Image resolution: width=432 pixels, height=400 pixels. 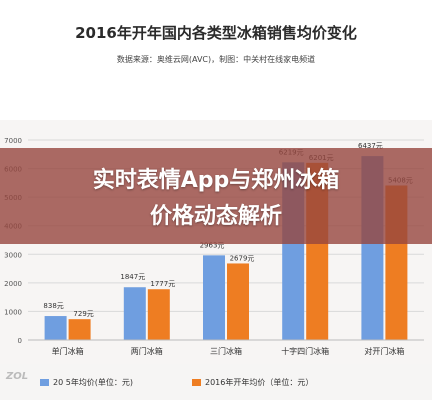 I want to click on bar-value-label: 1847元, so click(x=132, y=277).